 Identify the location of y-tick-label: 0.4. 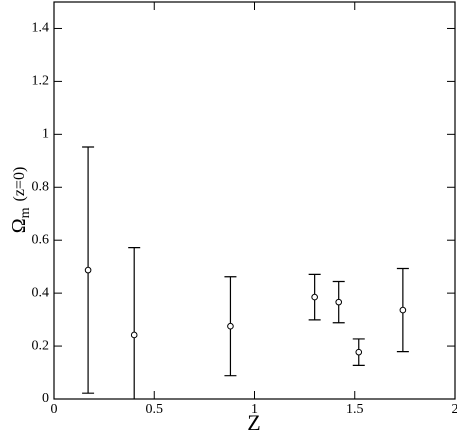
(41, 292).